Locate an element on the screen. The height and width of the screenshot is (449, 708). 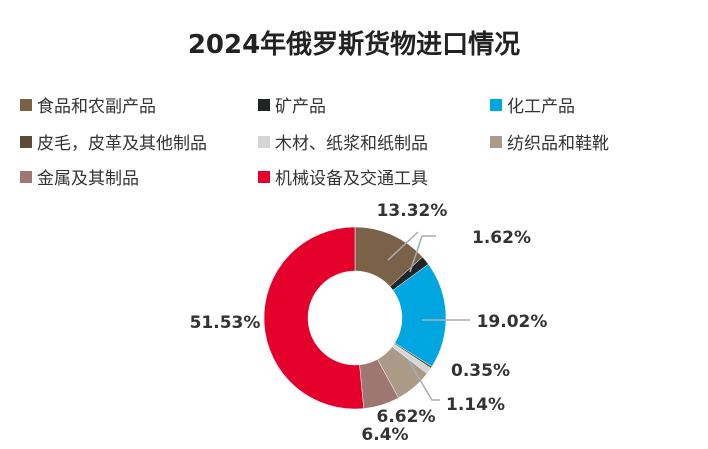
legend-item: 化工产品 is located at coordinates (532, 104).